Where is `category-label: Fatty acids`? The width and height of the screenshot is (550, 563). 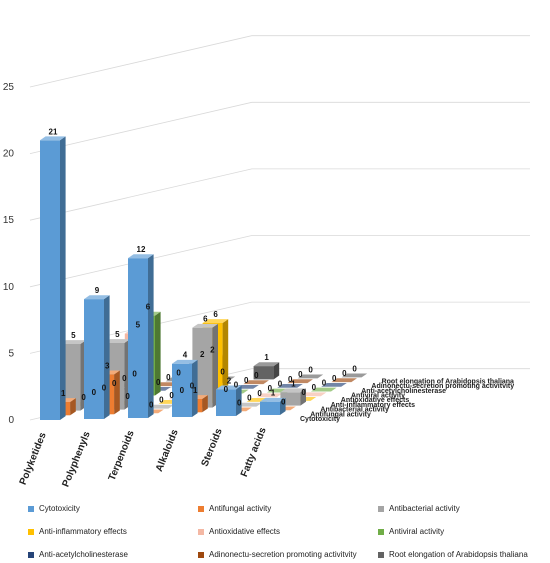 category-label: Fatty acids is located at coordinates (254, 452).